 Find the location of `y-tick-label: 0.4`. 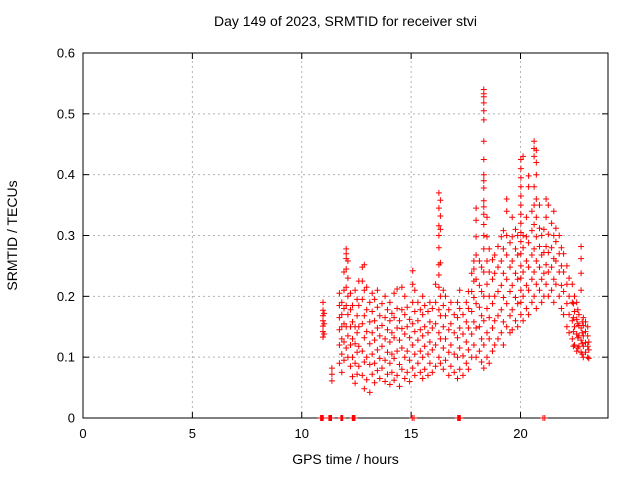

y-tick-label: 0.4 is located at coordinates (66, 174).